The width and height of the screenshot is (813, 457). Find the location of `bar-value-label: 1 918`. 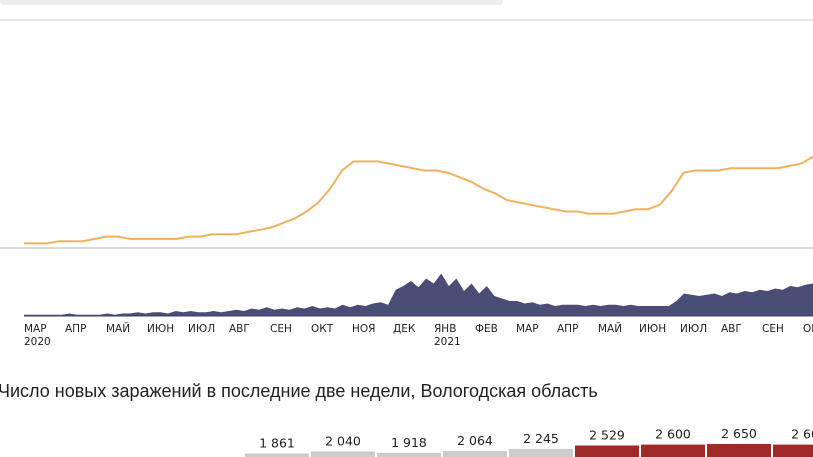

bar-value-label: 1 918 is located at coordinates (409, 442).